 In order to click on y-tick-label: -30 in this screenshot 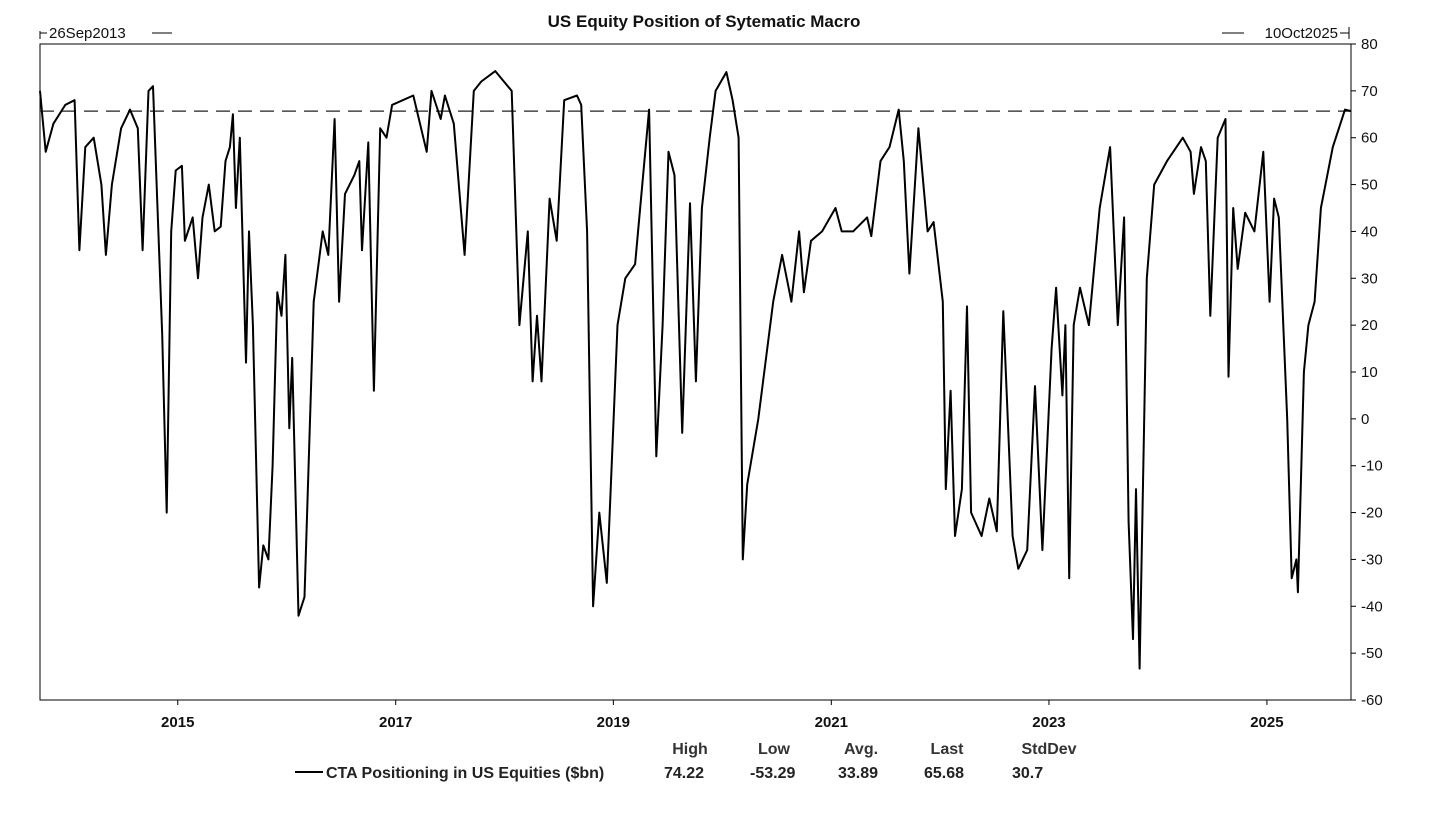, I will do `click(1372, 559)`.